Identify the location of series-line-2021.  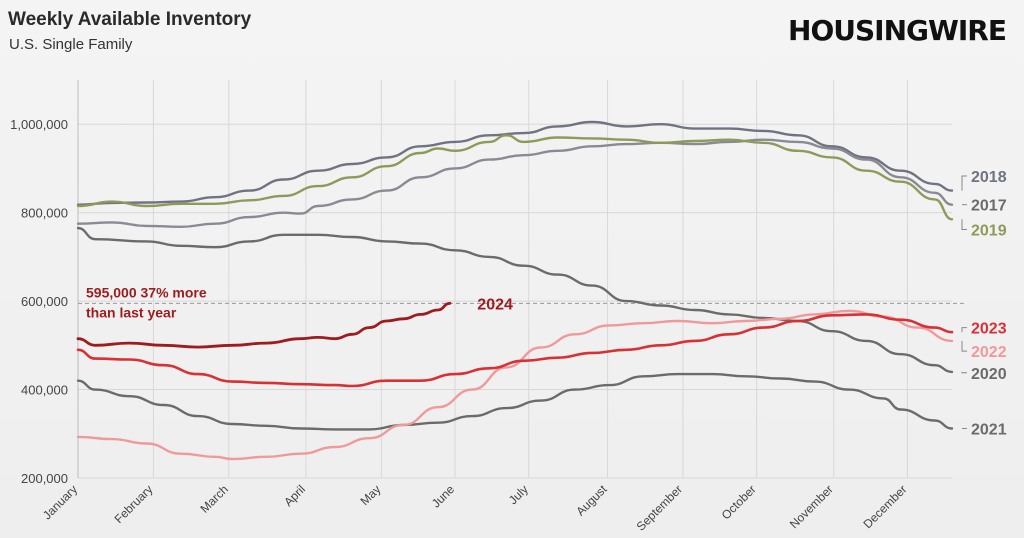
(515, 401).